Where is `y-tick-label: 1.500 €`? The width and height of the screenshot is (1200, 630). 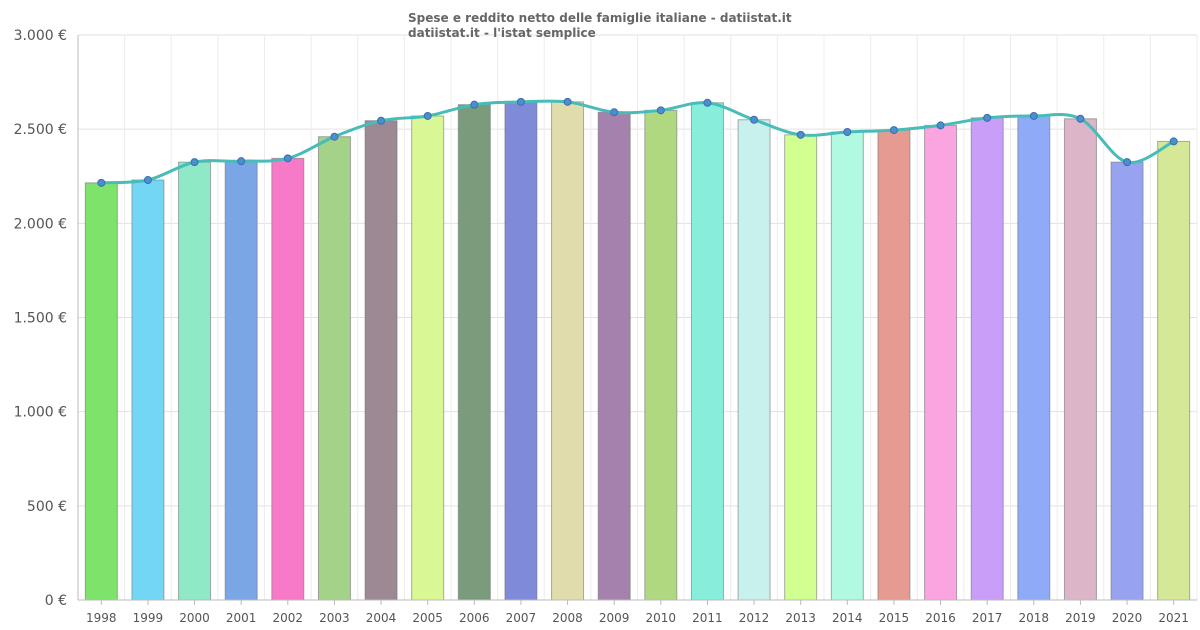
y-tick-label: 1.500 € is located at coordinates (40, 319).